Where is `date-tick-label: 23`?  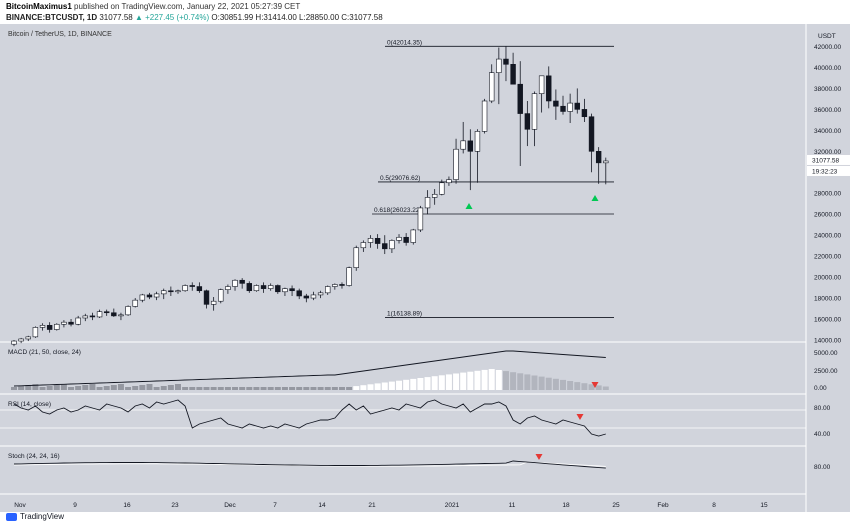
date-tick-label: 23 is located at coordinates (175, 505).